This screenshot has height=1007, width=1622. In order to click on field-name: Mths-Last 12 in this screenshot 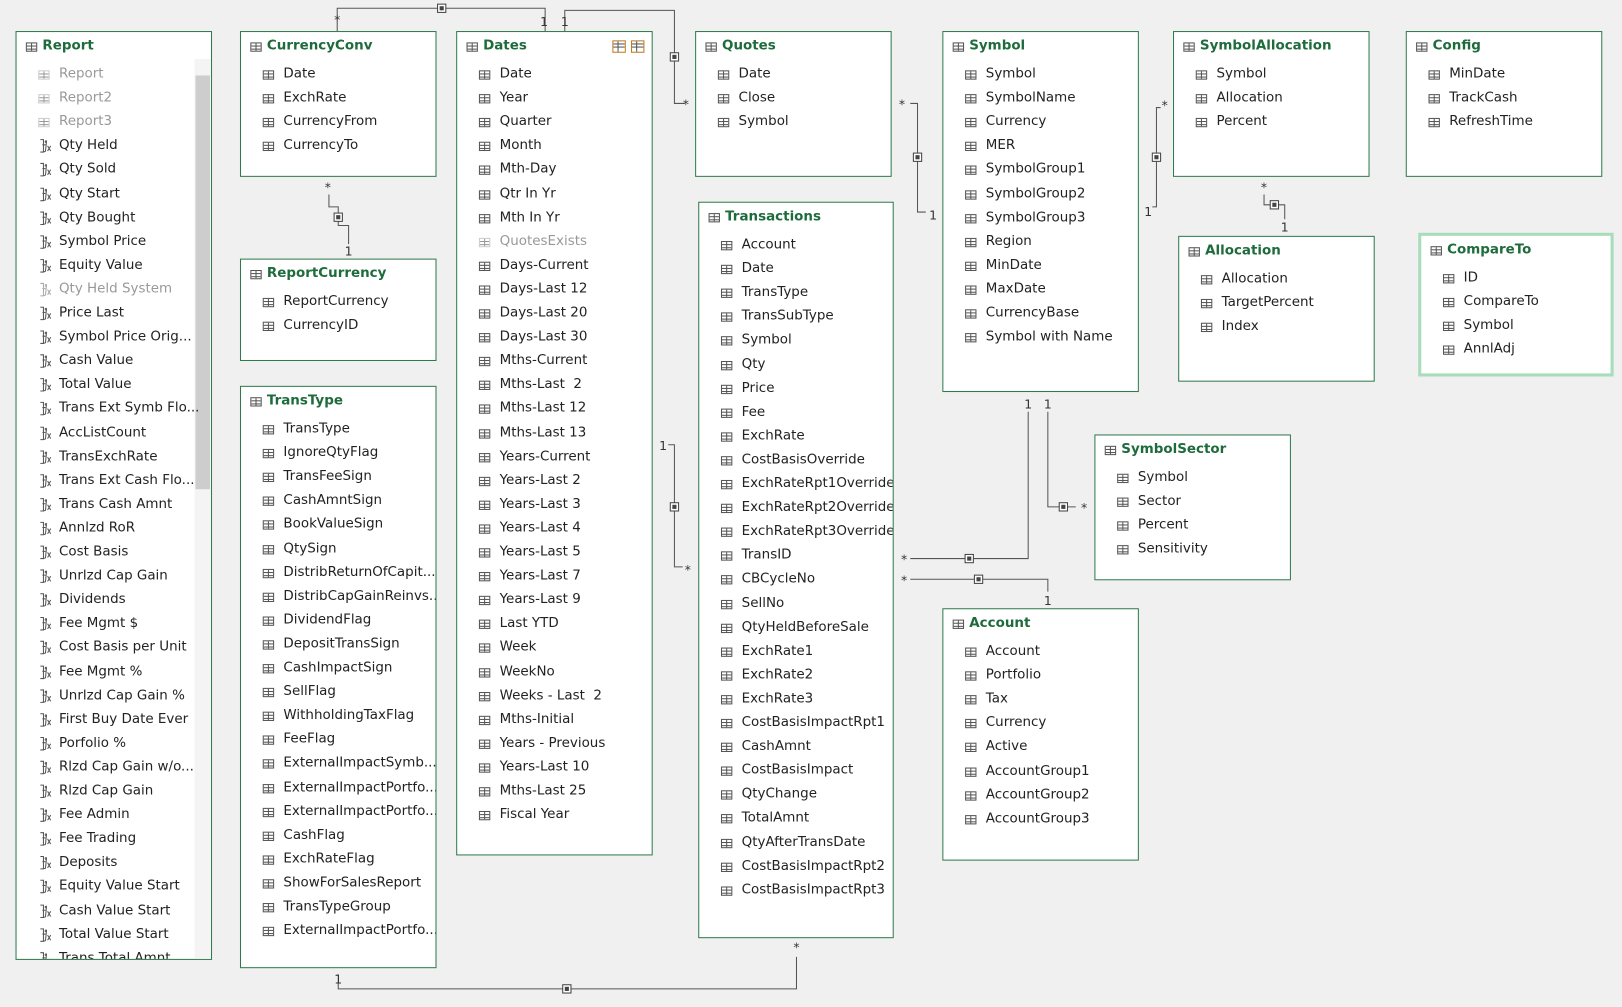, I will do `click(543, 408)`.